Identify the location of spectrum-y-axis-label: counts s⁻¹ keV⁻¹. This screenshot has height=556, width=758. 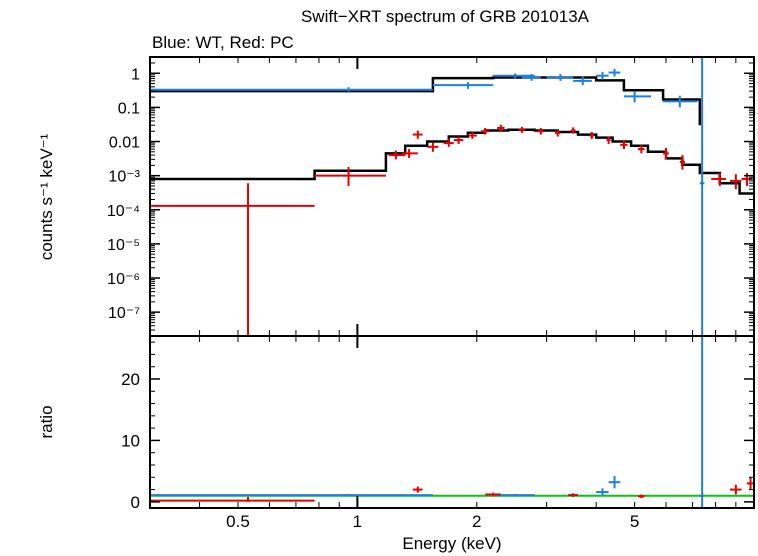
(46, 196).